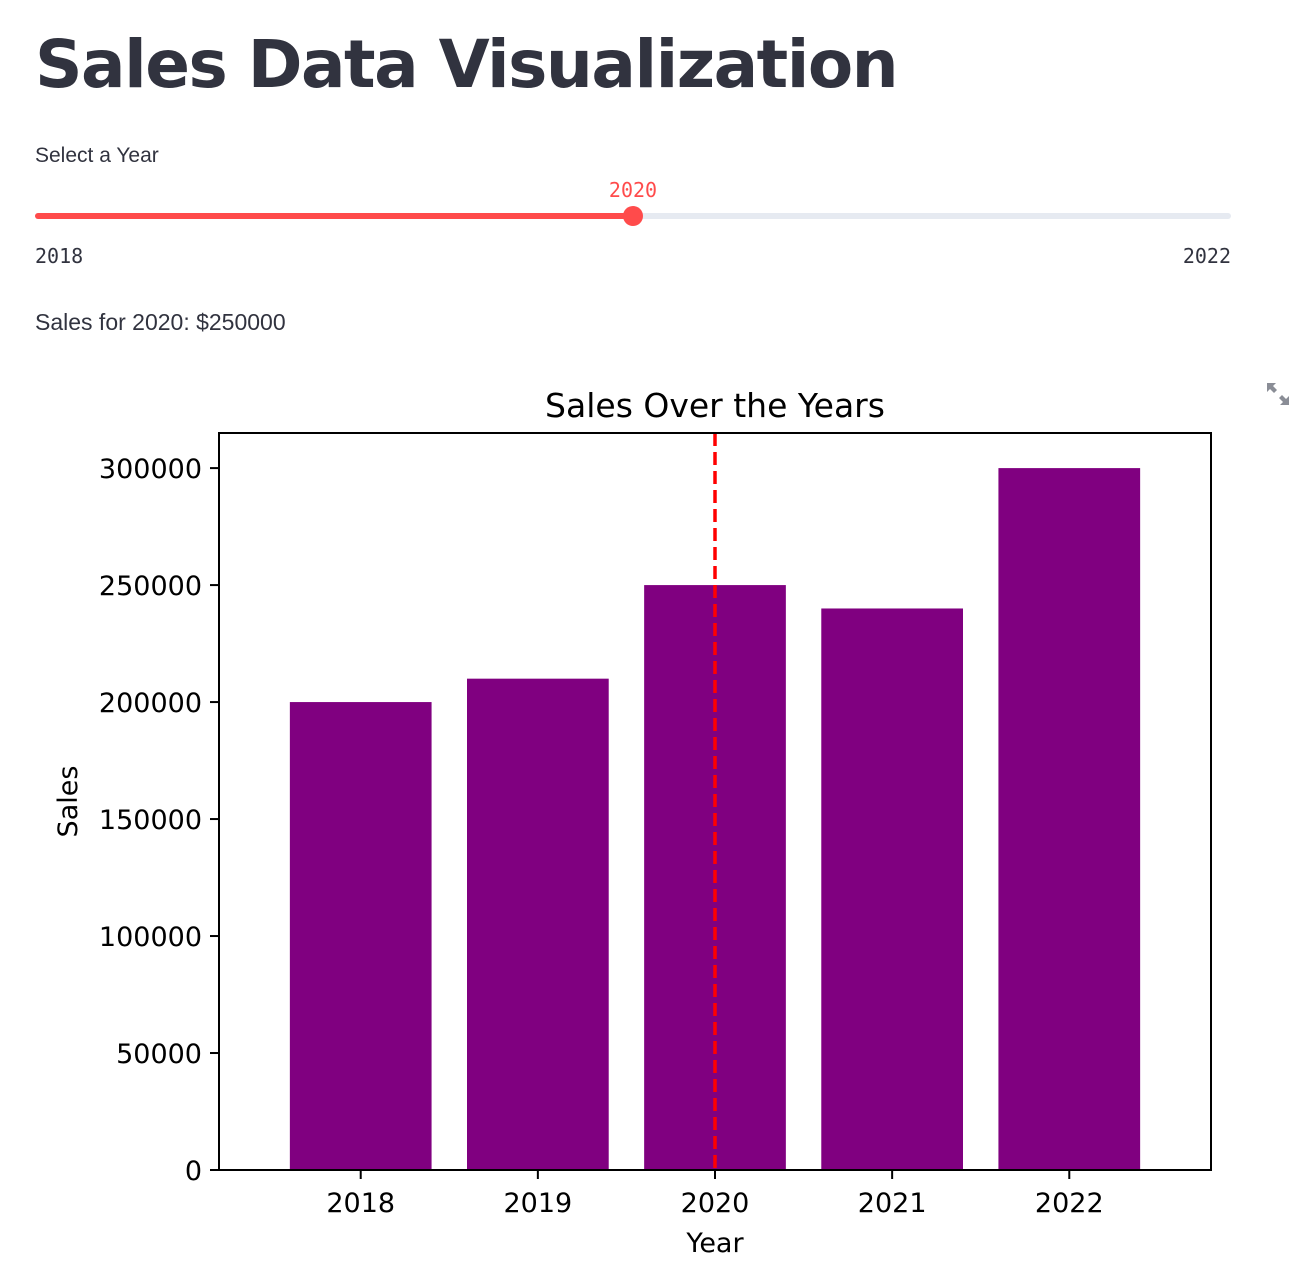 The width and height of the screenshot is (1302, 1274). I want to click on slider-thumb, so click(633, 216).